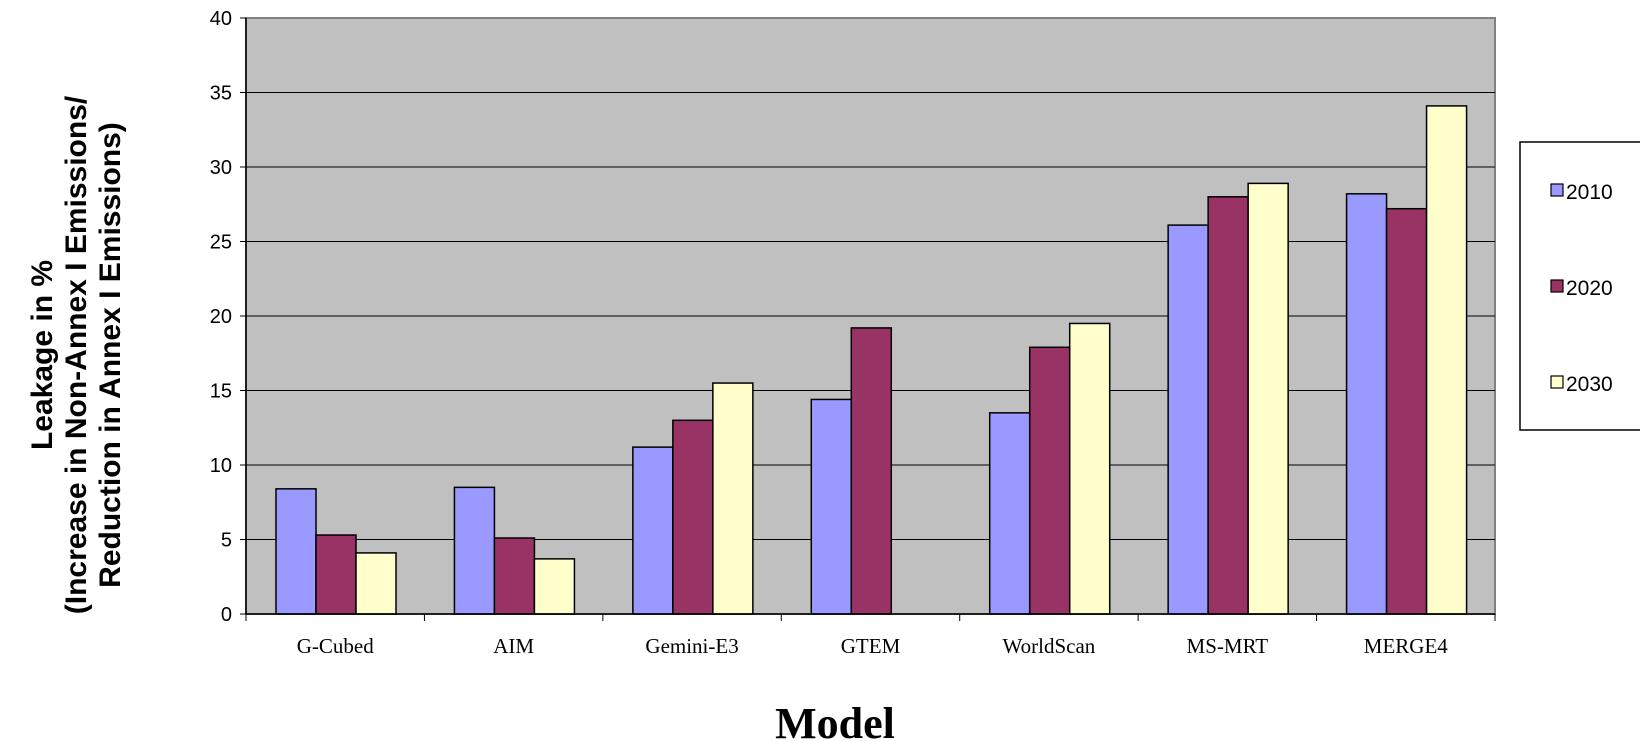 The image size is (1640, 741). Describe the element at coordinates (1446, 360) in the screenshot. I see `bar-2030-MERGE4` at that location.